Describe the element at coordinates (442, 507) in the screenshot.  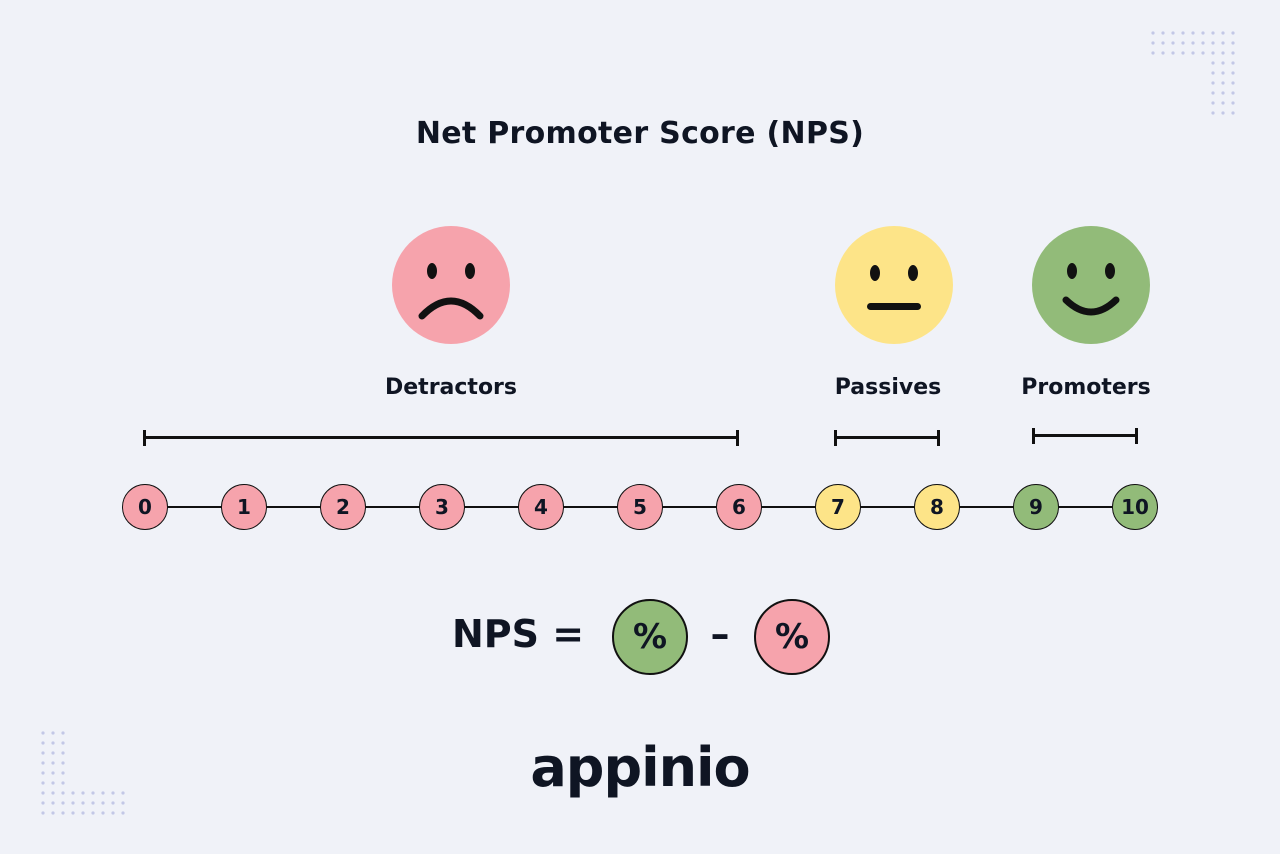
I see `score-circle-3: 3` at that location.